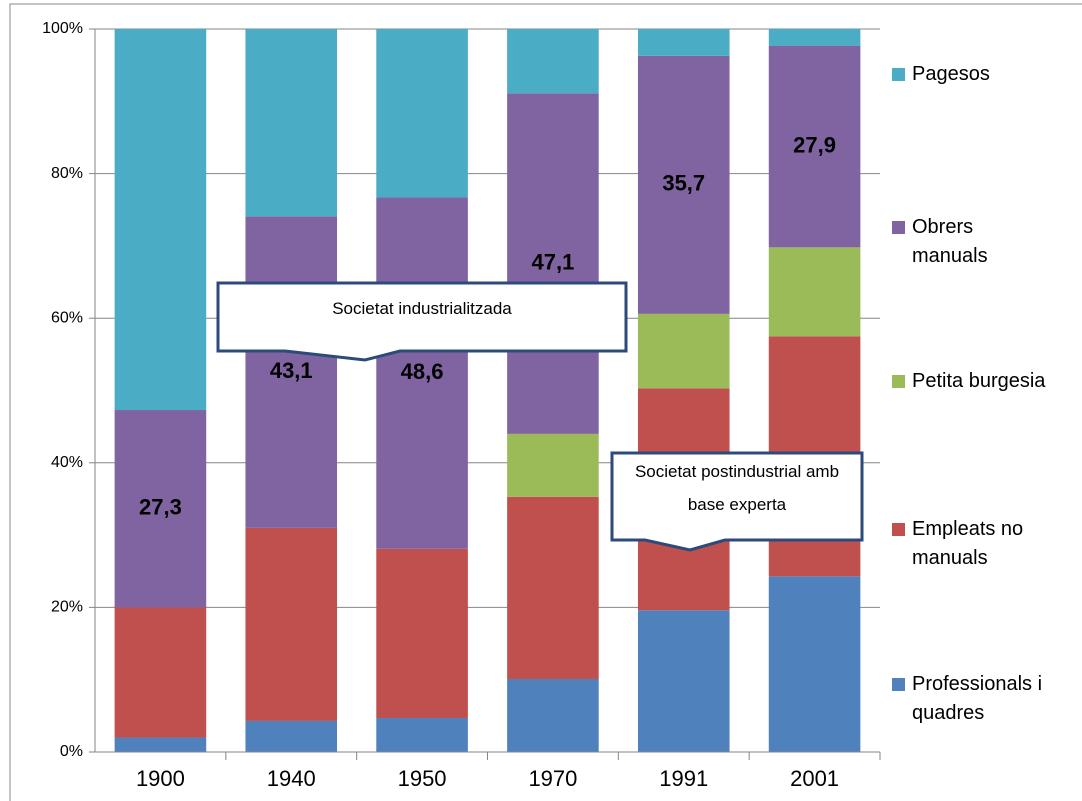  I want to click on value-label: 27,9, so click(814, 144).